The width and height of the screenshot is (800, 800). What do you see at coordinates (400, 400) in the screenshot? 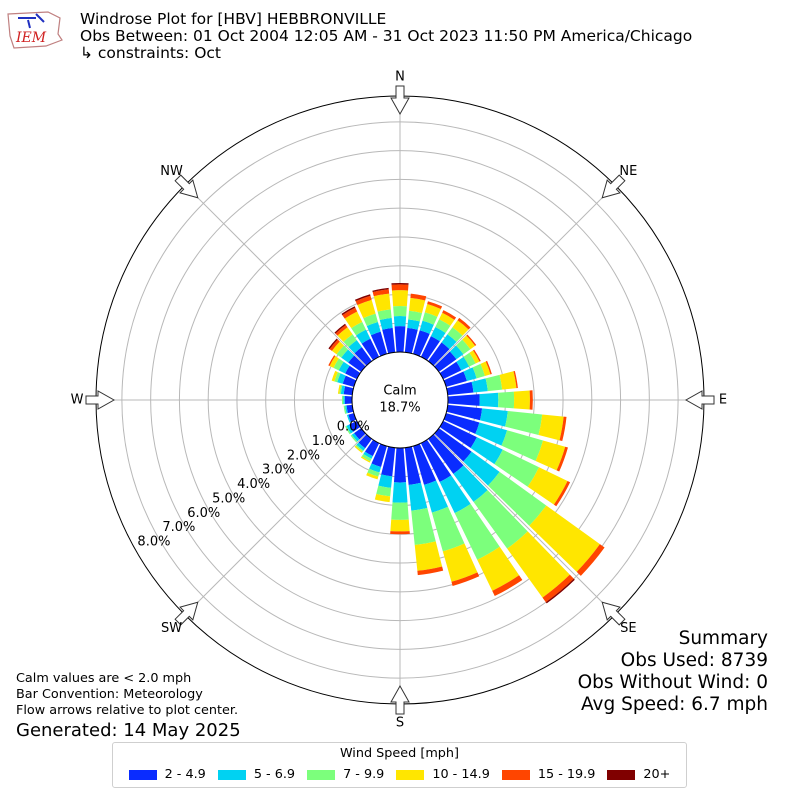
I see `calm-circle` at bounding box center [400, 400].